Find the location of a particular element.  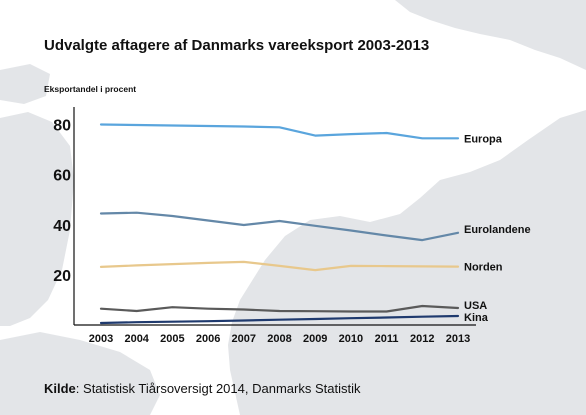

series-line-usa is located at coordinates (279, 308).